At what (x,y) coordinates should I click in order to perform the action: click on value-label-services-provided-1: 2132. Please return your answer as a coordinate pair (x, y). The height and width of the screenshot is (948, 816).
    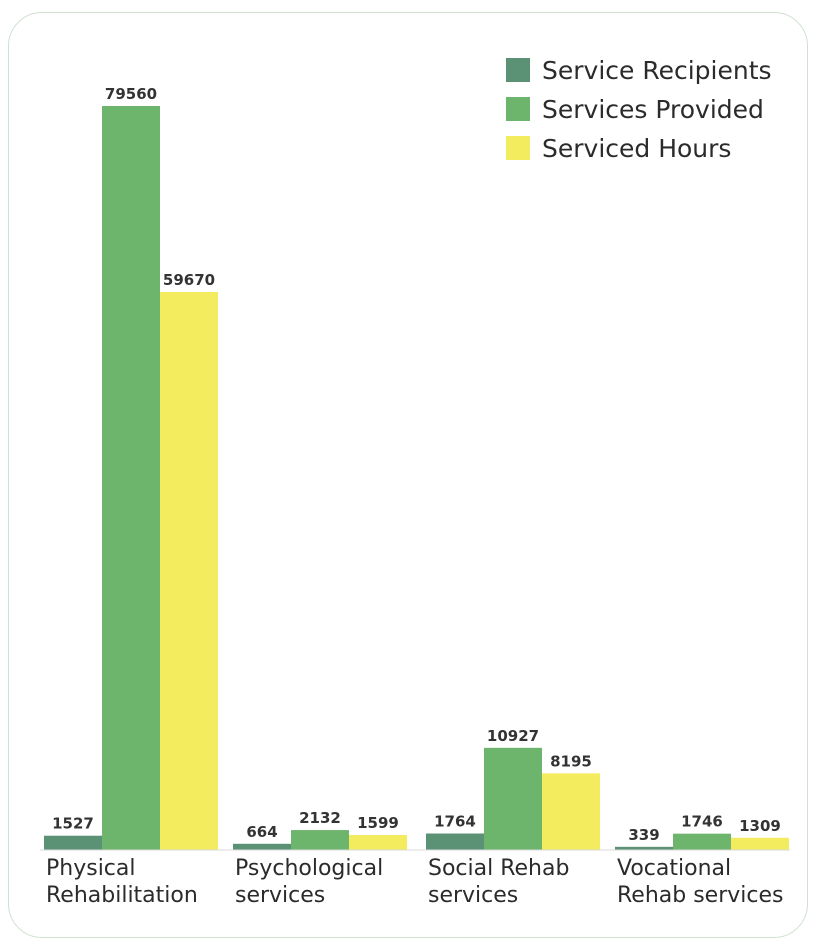
    Looking at the image, I should click on (320, 818).